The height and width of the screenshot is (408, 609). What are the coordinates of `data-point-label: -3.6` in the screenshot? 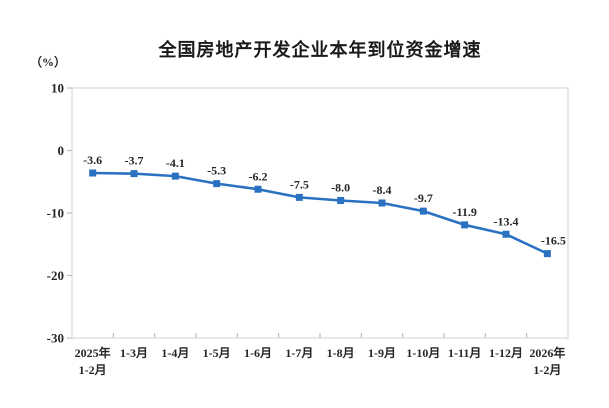 It's located at (92, 160).